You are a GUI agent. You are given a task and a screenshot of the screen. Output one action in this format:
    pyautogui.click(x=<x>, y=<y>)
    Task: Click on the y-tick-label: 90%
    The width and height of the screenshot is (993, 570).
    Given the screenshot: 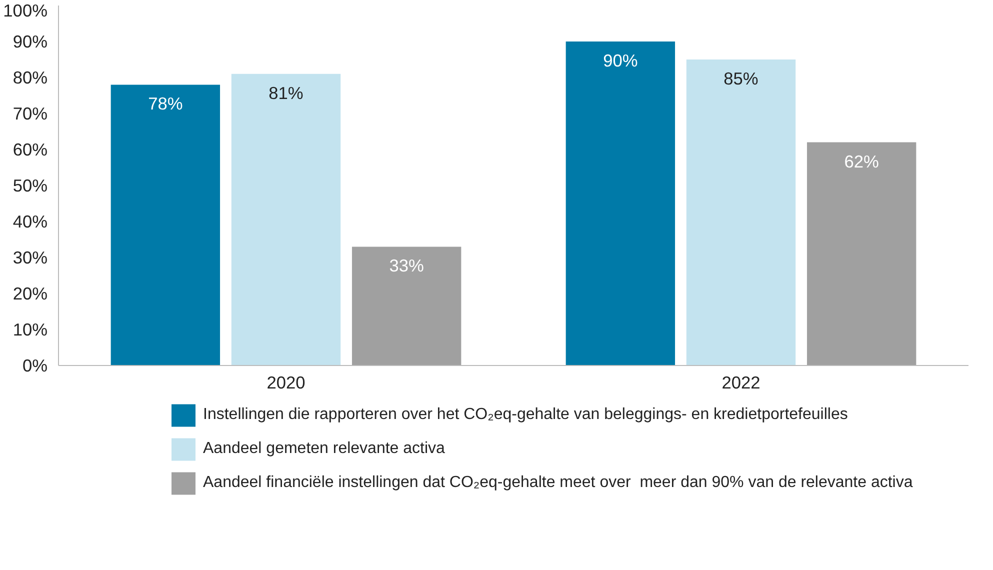 What is the action you would take?
    pyautogui.click(x=30, y=42)
    